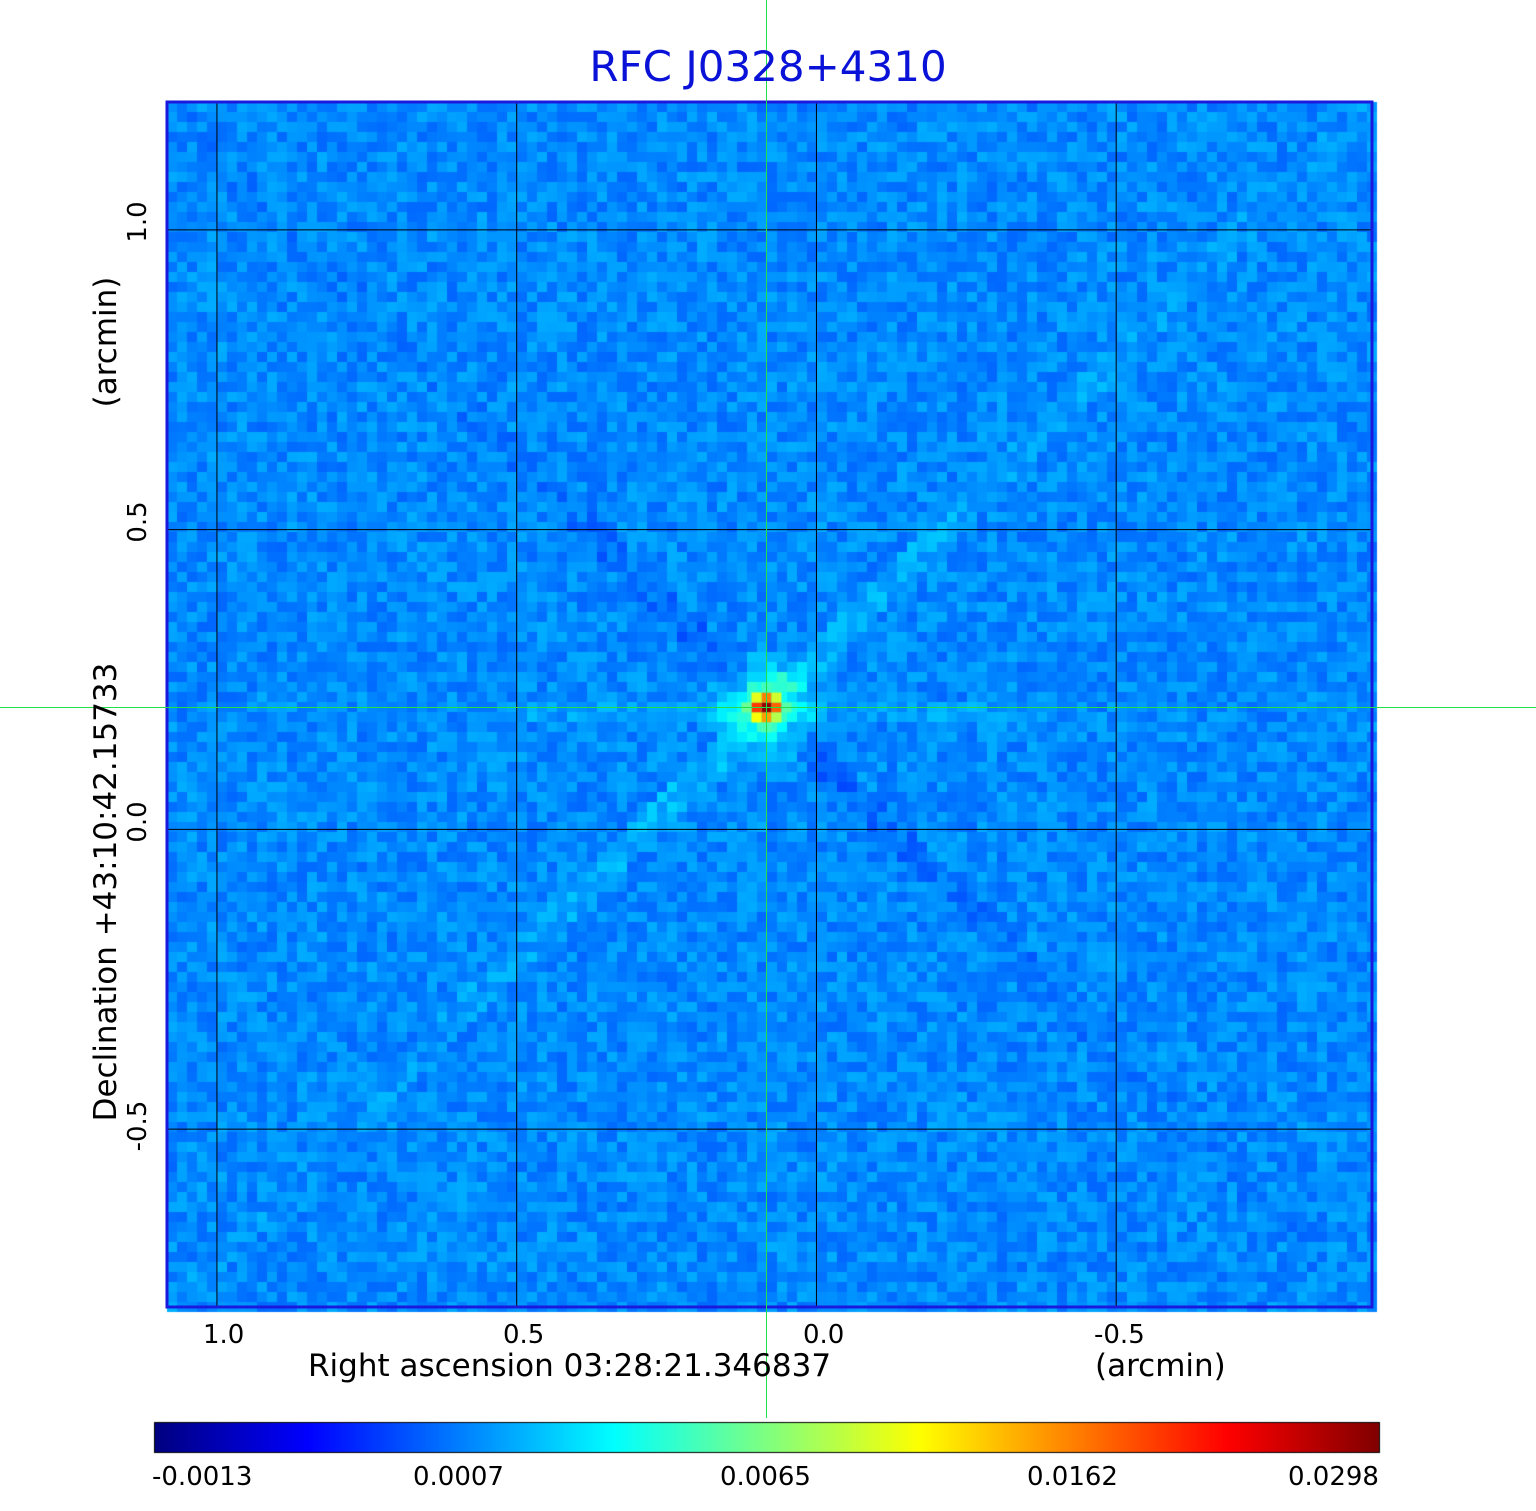 The image size is (1536, 1511). I want to click on x-axis-label: Right ascension 03:28:21.346837, so click(570, 1366).